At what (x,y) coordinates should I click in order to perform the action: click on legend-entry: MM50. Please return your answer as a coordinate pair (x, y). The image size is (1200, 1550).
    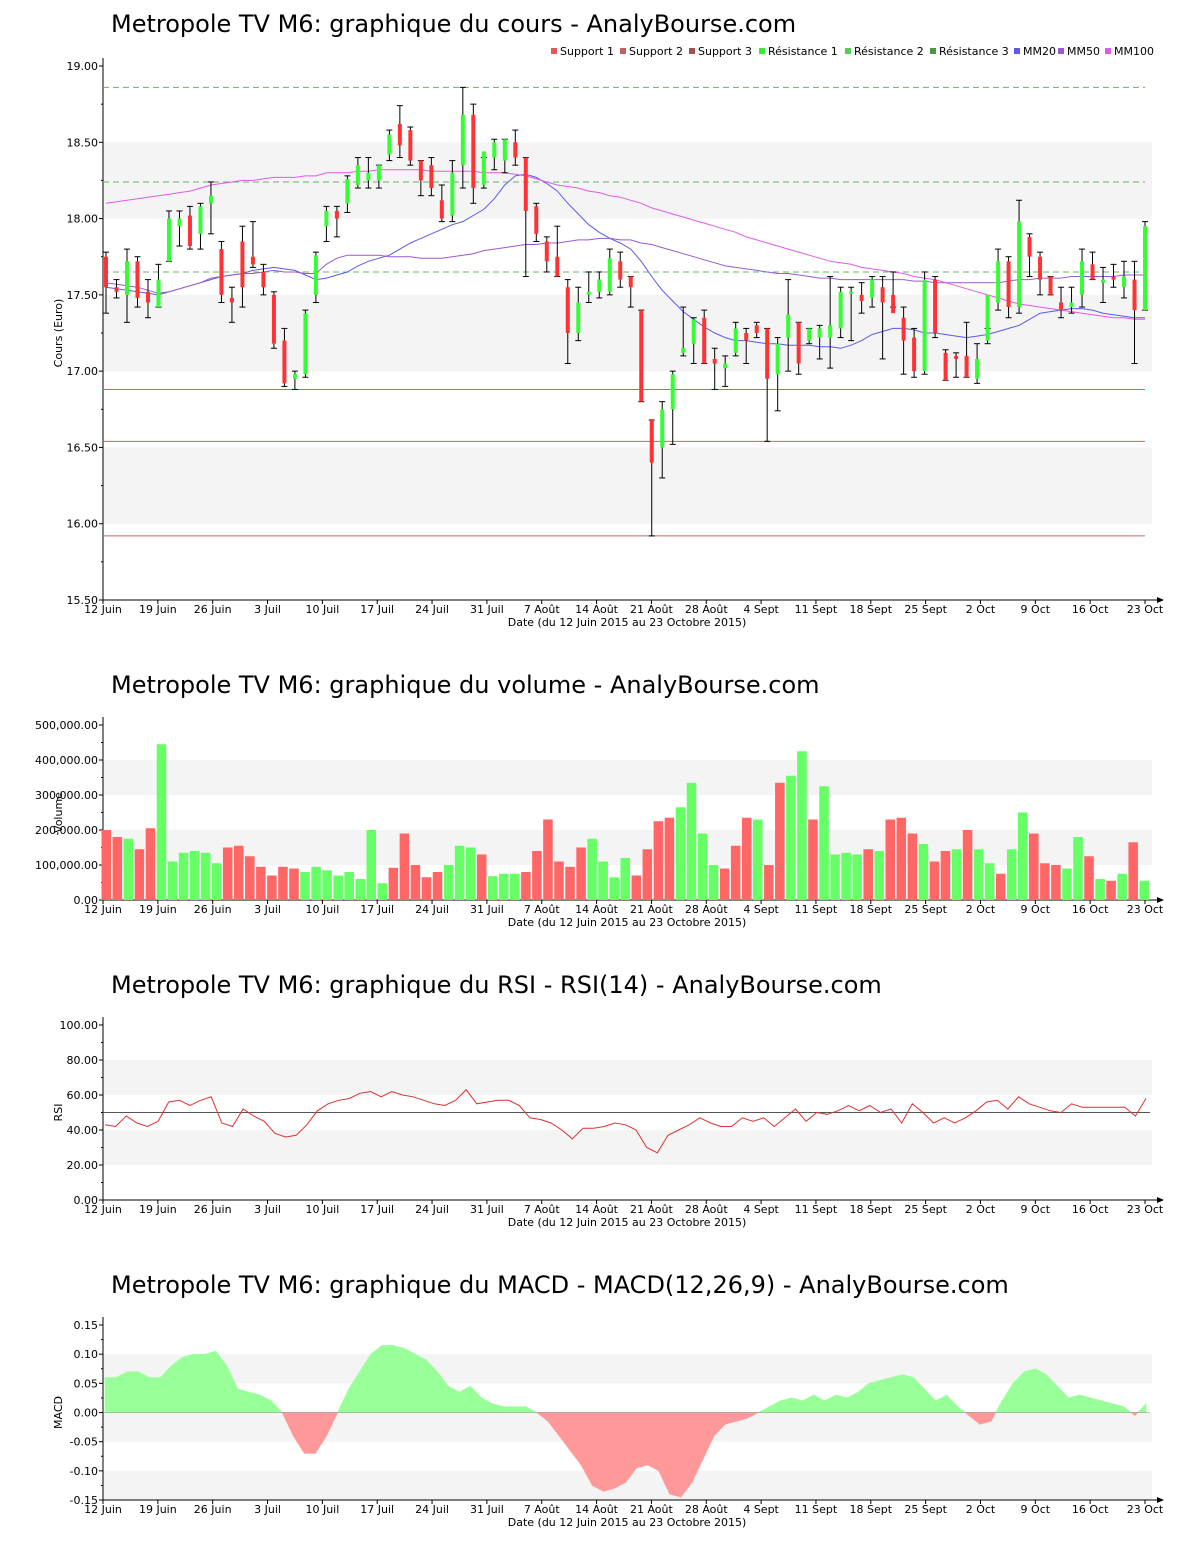
    Looking at the image, I should click on (1083, 51).